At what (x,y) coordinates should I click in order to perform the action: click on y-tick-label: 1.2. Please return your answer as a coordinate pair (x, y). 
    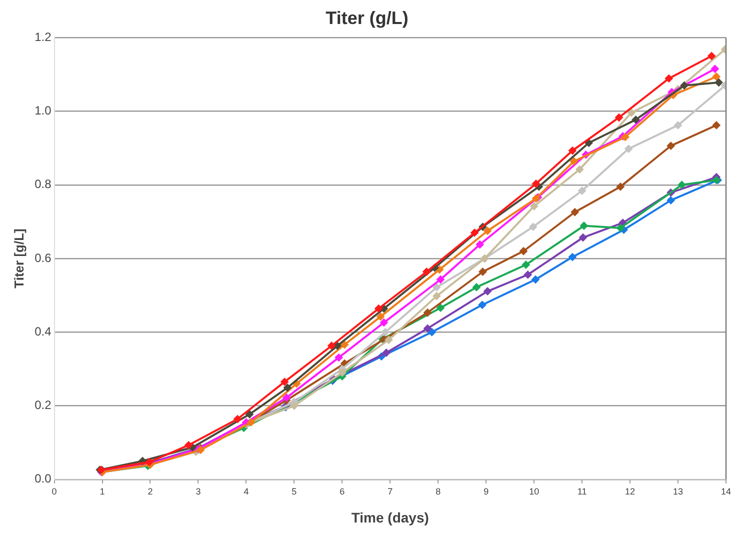
    Looking at the image, I should click on (43, 37).